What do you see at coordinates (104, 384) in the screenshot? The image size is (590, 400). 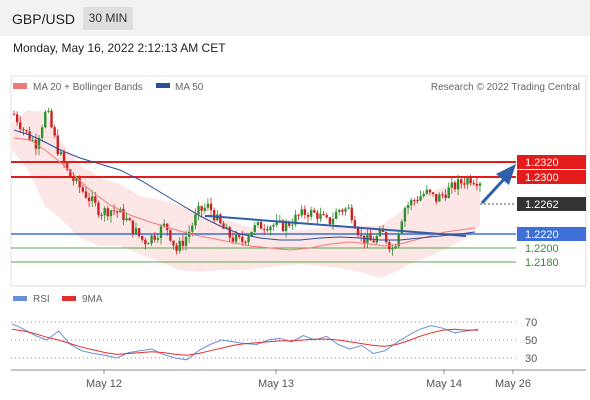 I see `x-label-may12: May 12` at bounding box center [104, 384].